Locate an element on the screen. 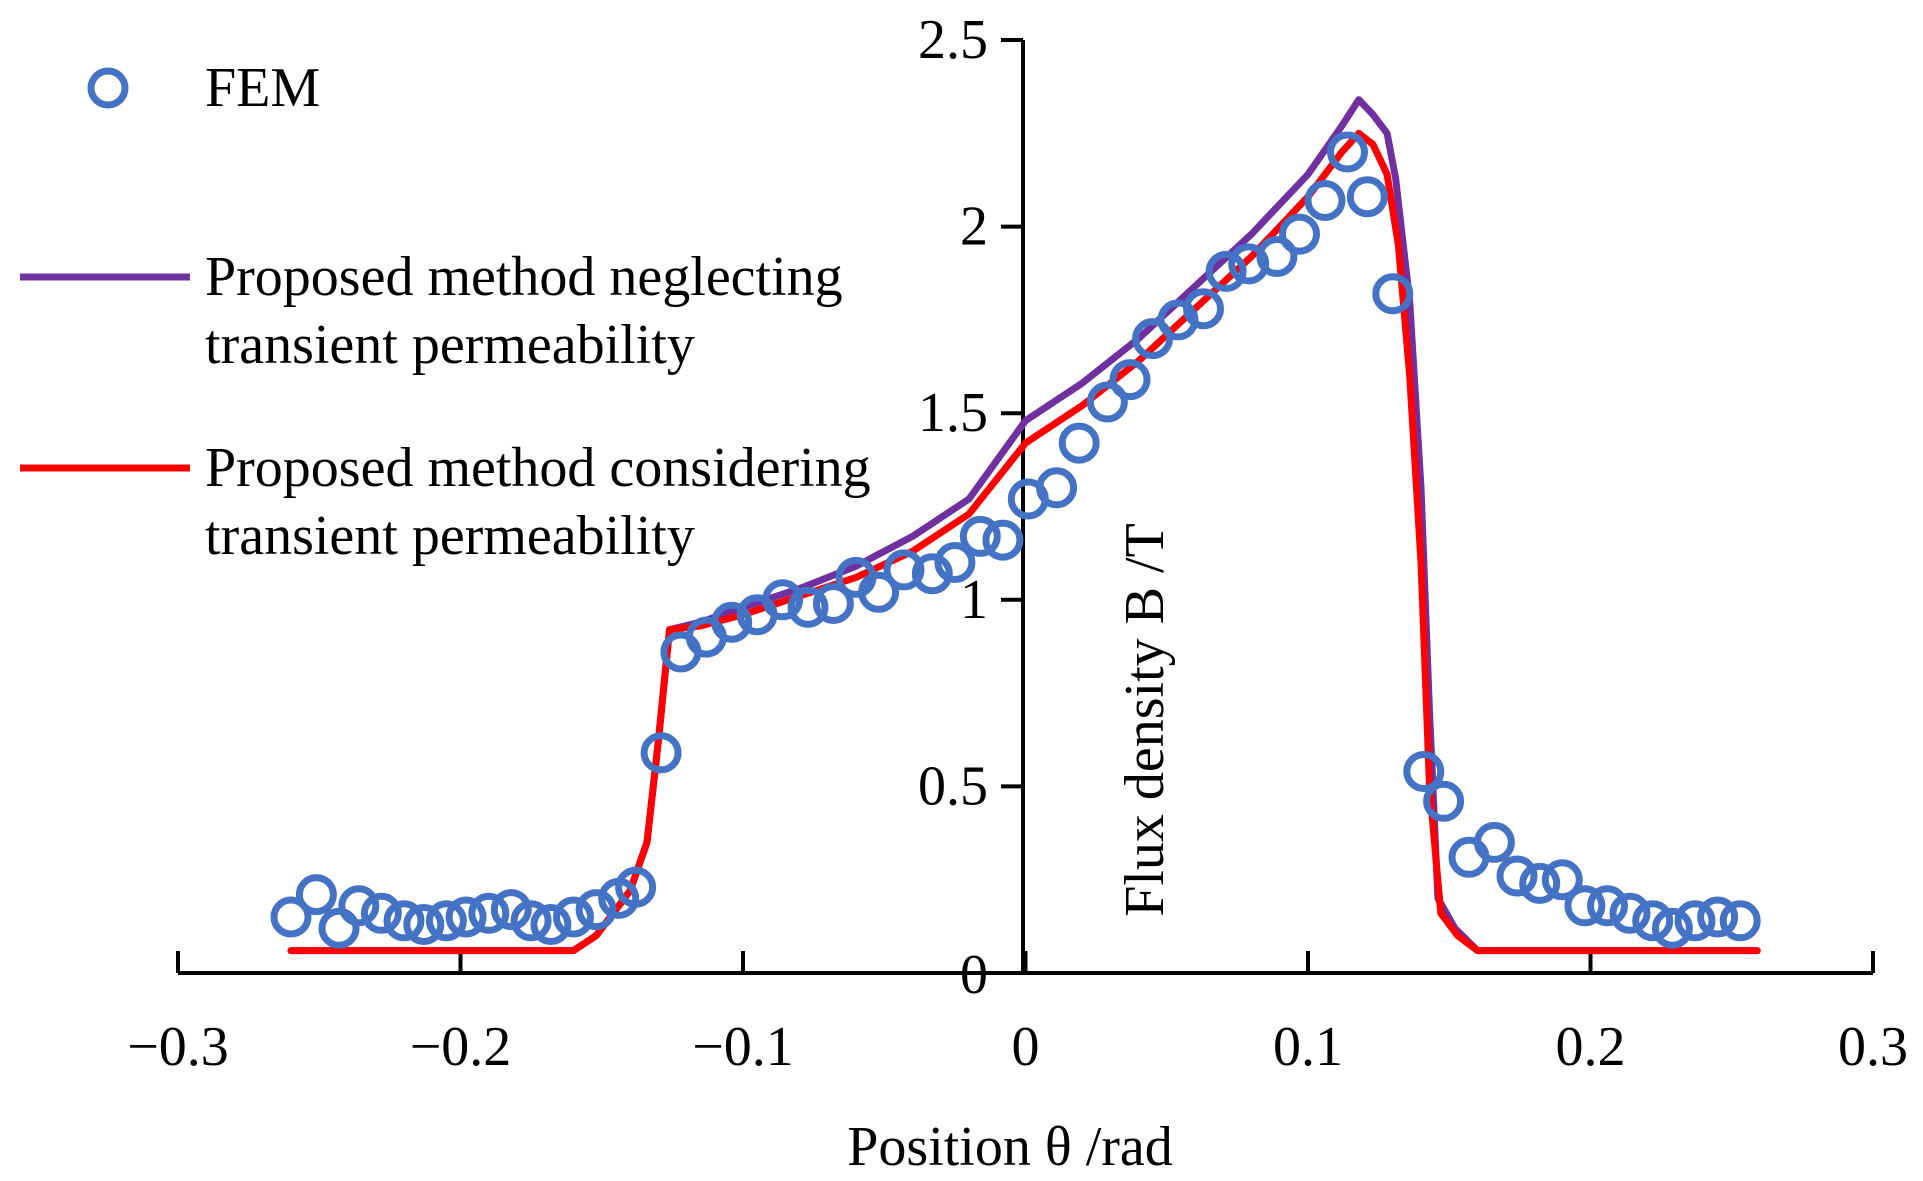 Image resolution: width=1923 pixels, height=1181 pixels. y-tick-label: 0 is located at coordinates (974, 975).